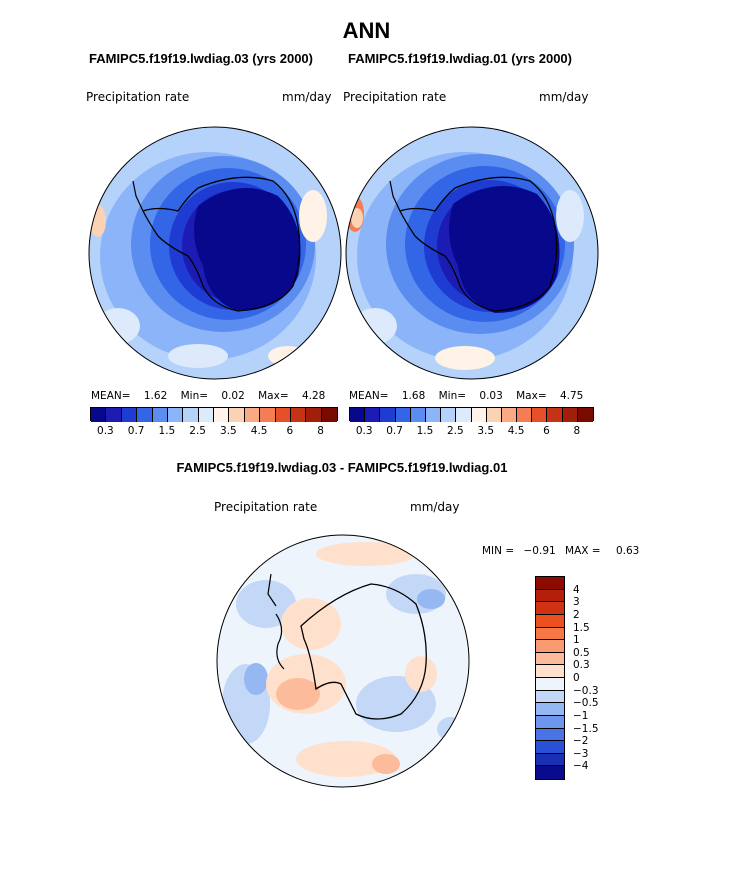 The image size is (733, 882). I want to click on right-mean-label: MEAN=, so click(369, 396).